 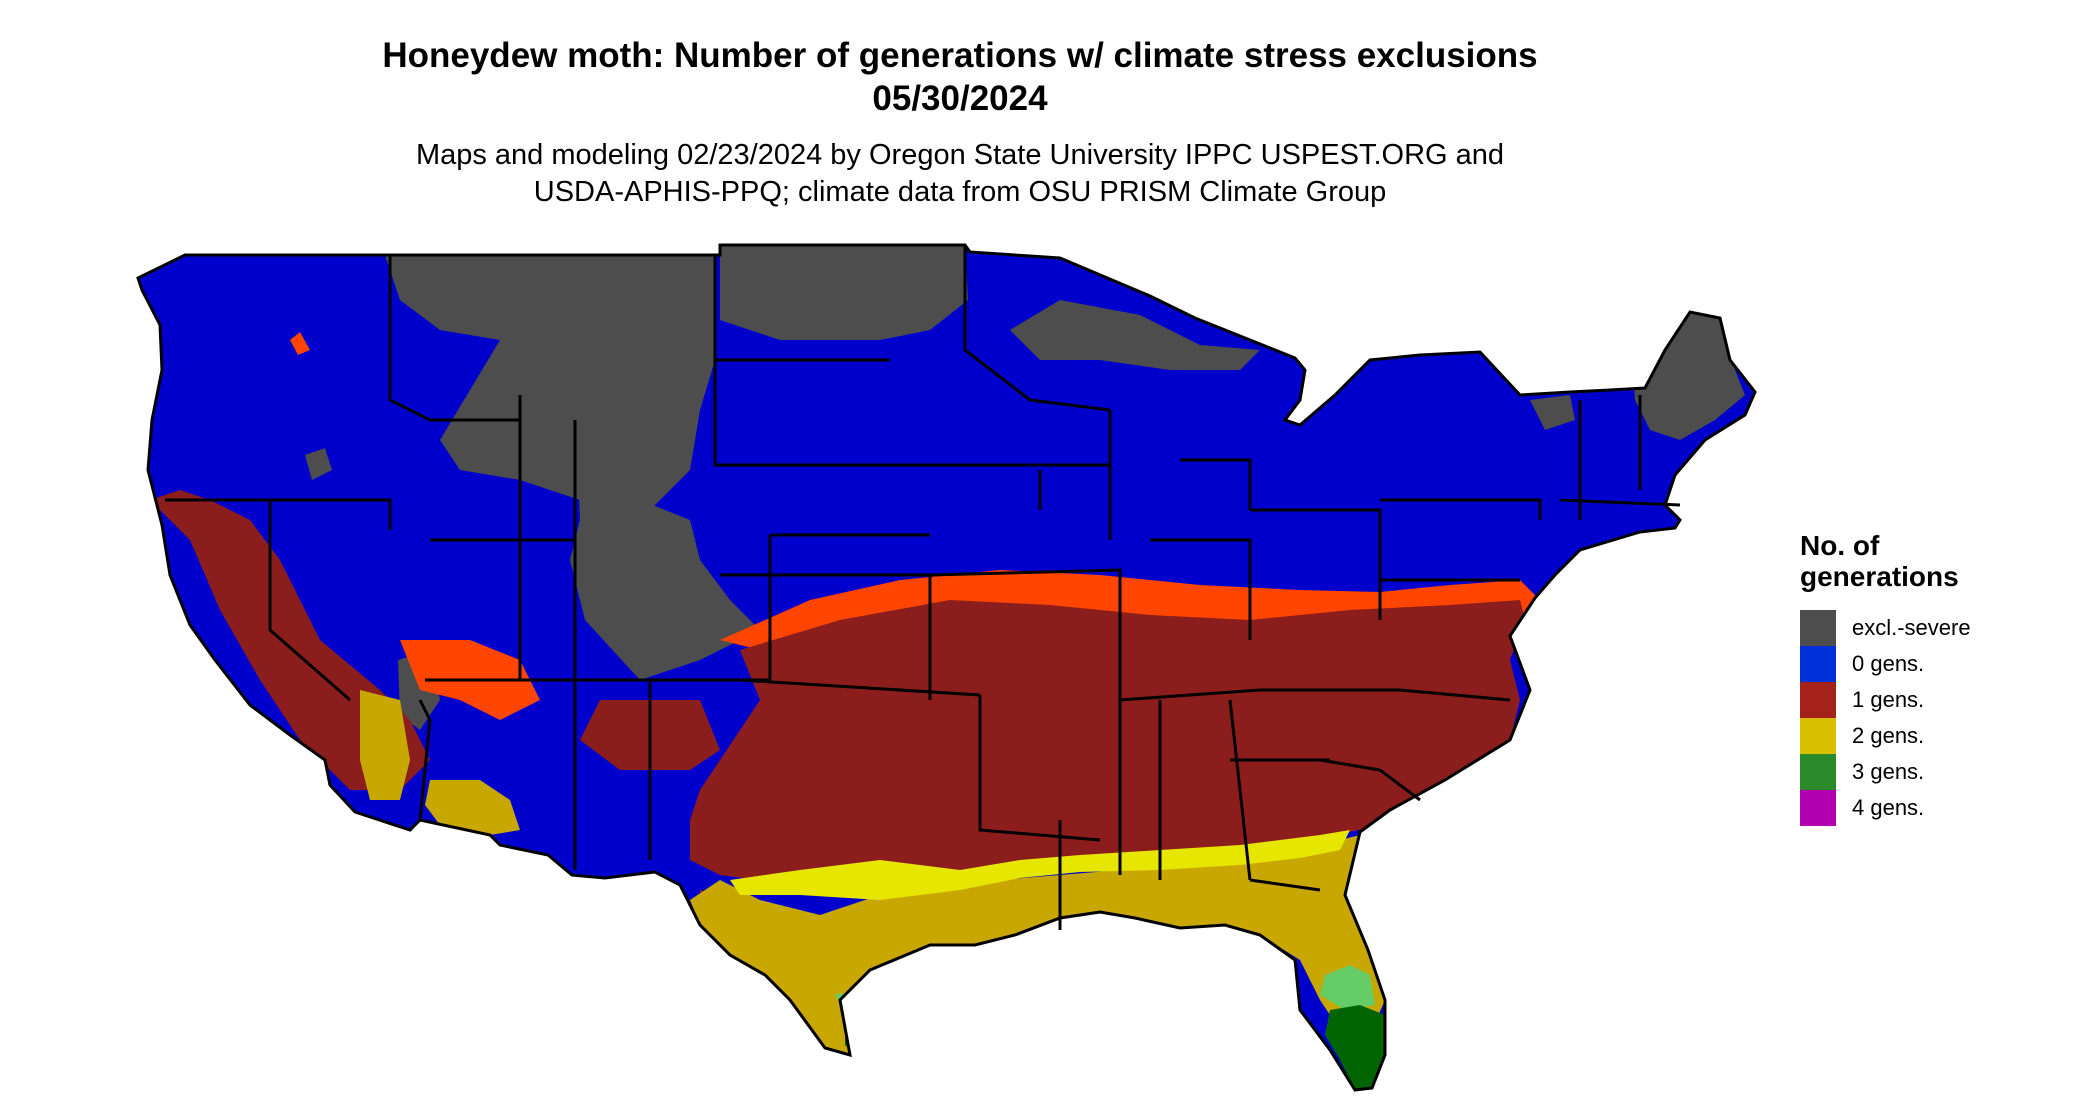 What do you see at coordinates (960, 98) in the screenshot?
I see `title-date: 05/30/2024` at bounding box center [960, 98].